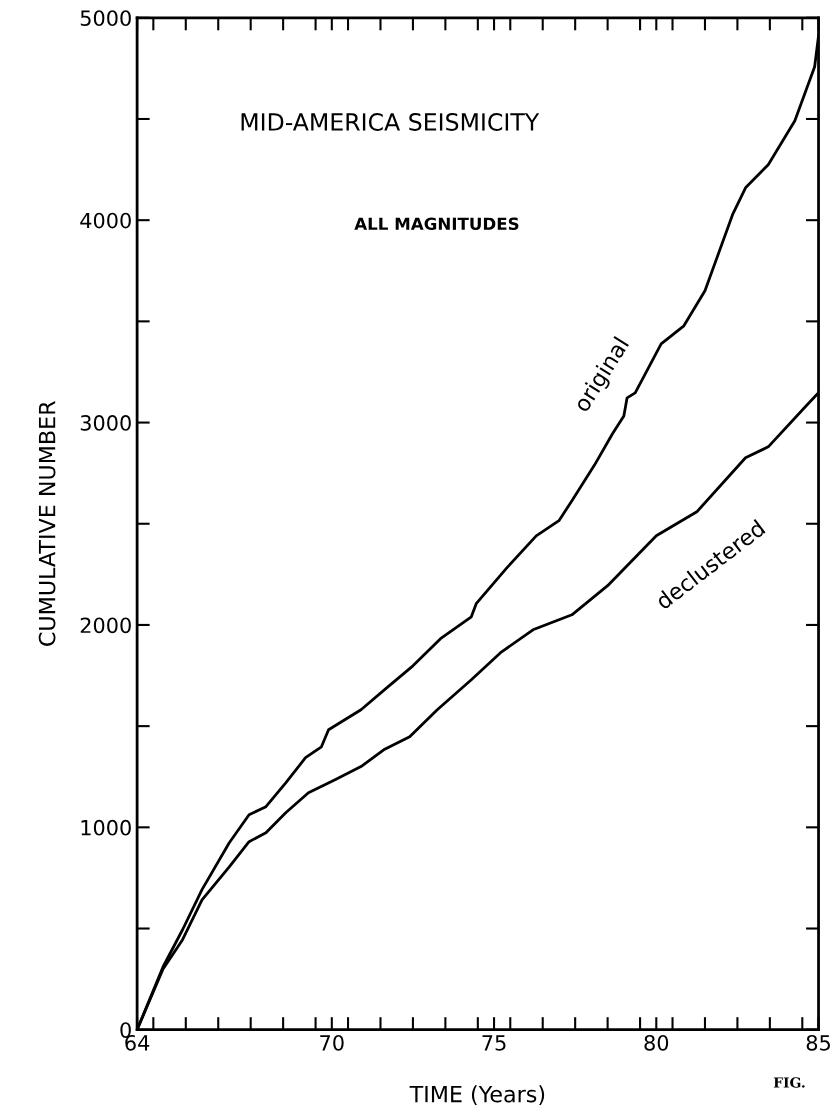 The image size is (831, 1112). What do you see at coordinates (105, 220) in the screenshot?
I see `y-tick-label: 4000` at bounding box center [105, 220].